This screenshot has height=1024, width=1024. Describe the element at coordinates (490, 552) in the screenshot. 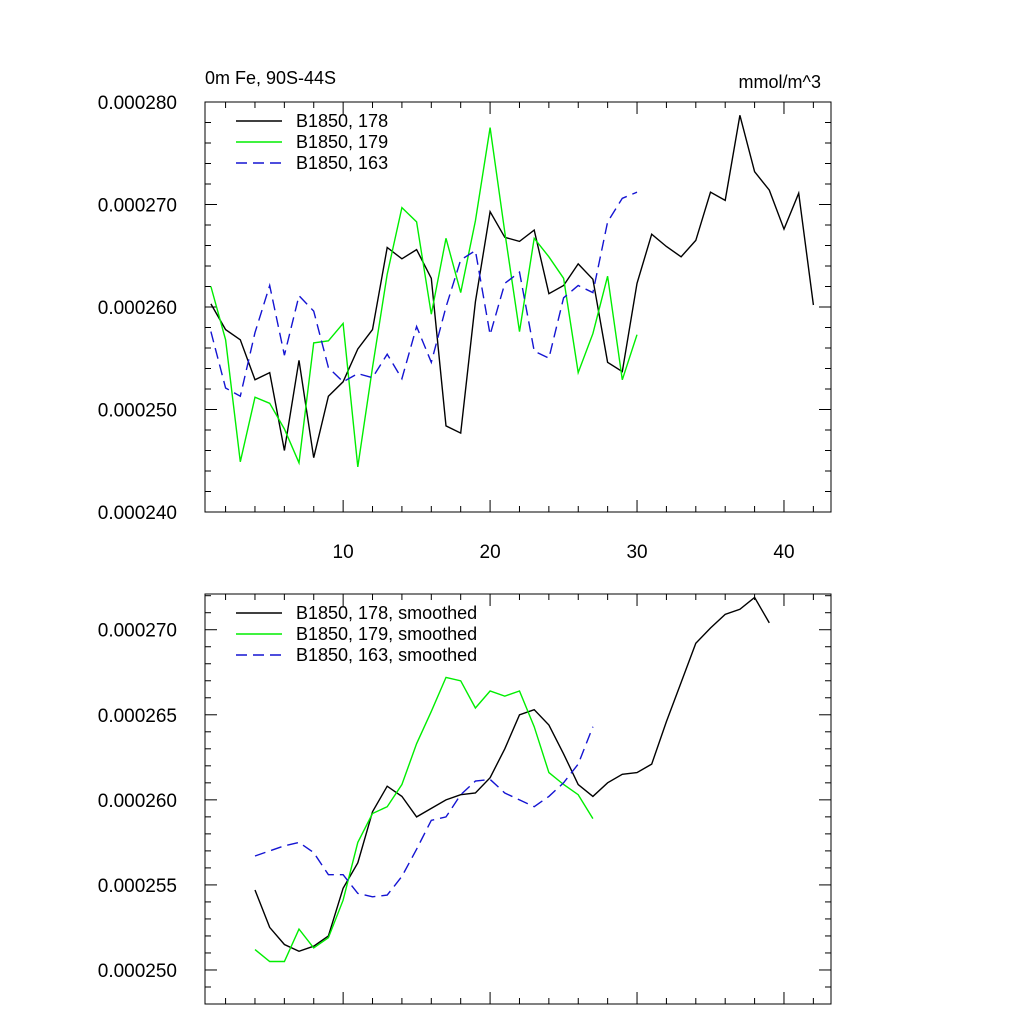

I see `x-tick-label: 20` at that location.